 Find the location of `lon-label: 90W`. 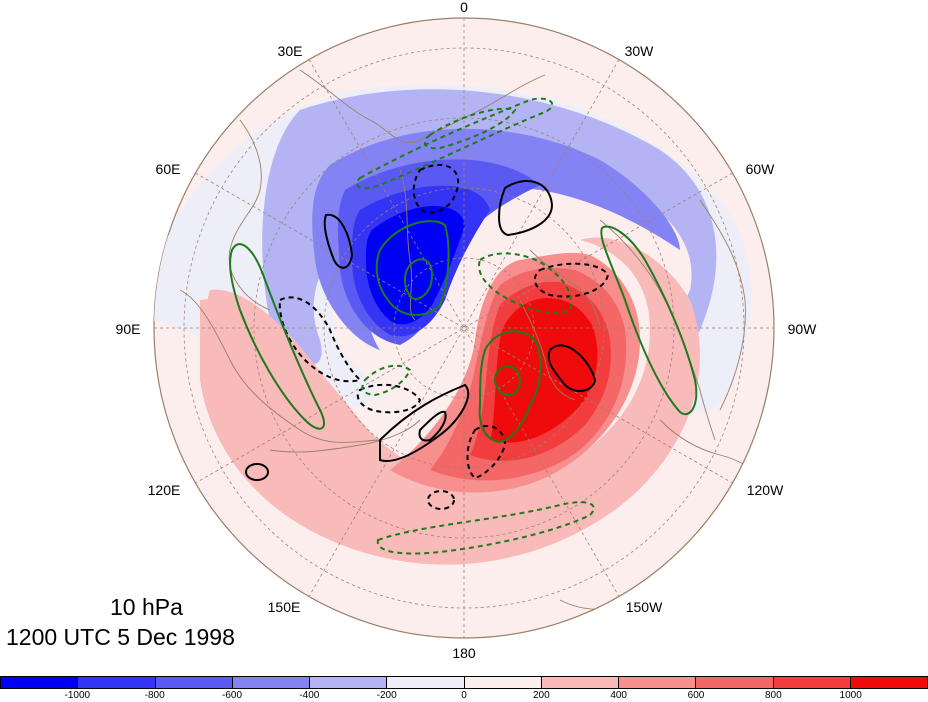

lon-label: 90W is located at coordinates (802, 329).